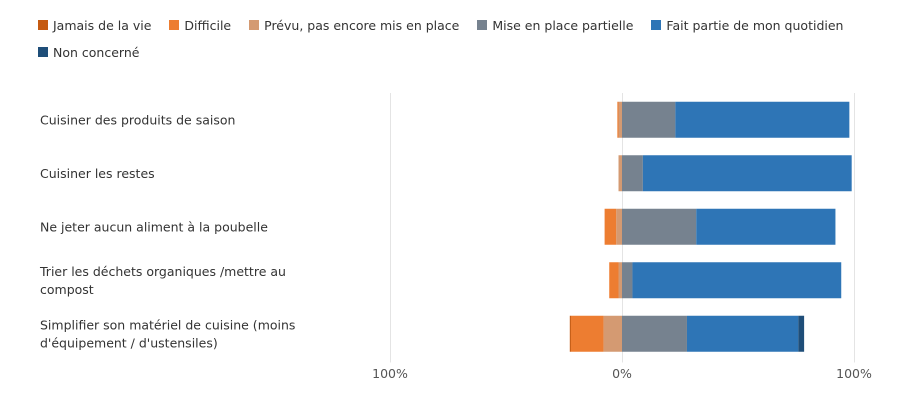 This screenshot has width=908, height=402. I want to click on legend-item-mise-en-place-partielle: Mise en place partielle, so click(555, 25).